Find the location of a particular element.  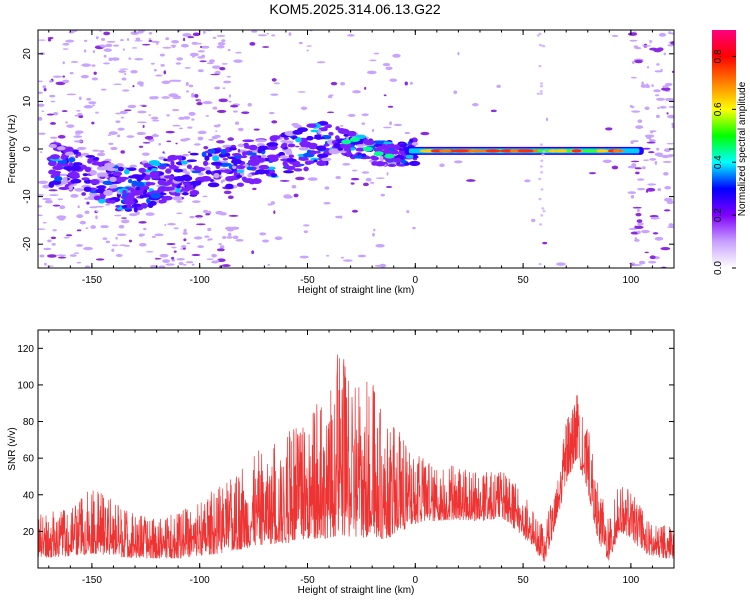

y-tick-label: 20 is located at coordinates (29, 532).